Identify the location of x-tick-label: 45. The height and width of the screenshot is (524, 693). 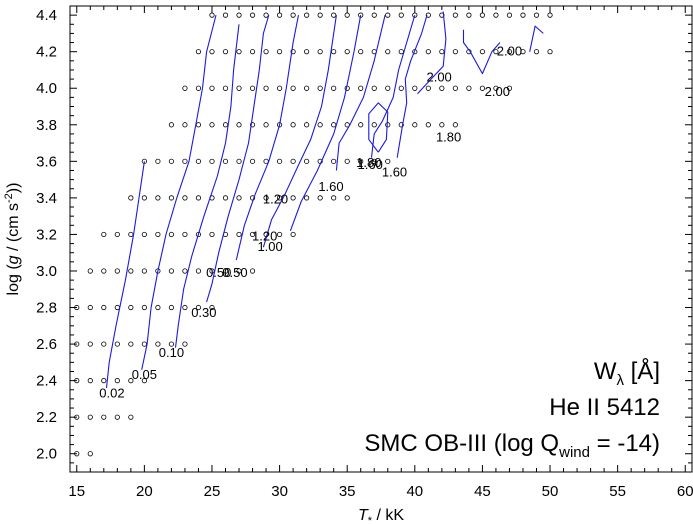
(482, 491).